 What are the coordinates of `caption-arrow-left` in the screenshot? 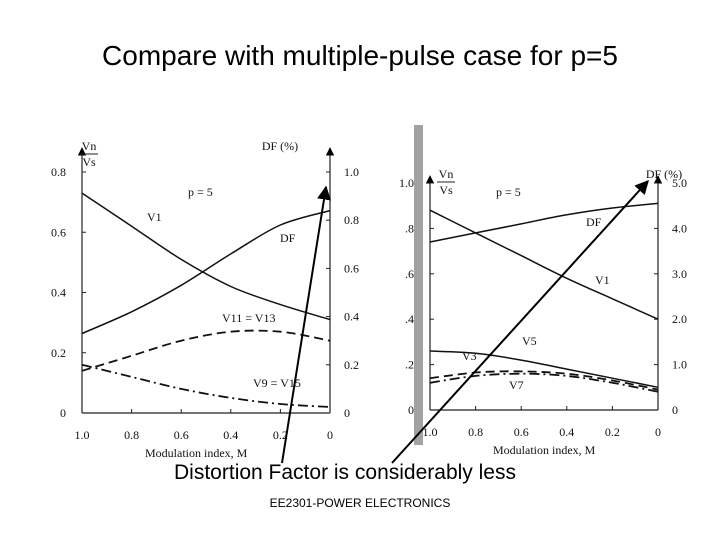 It's located at (306, 324).